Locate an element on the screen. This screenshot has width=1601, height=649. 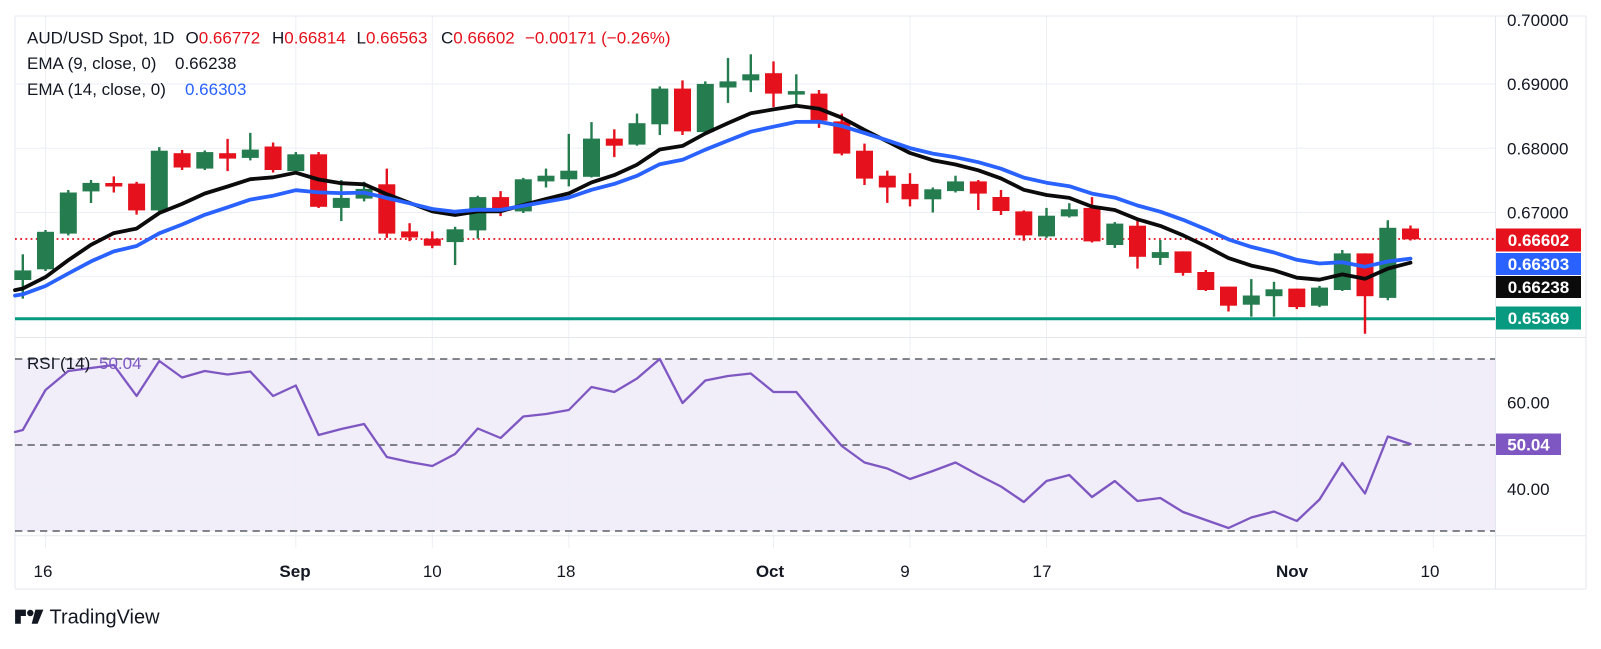
svg-text: 0.66238 is located at coordinates (1538, 287).